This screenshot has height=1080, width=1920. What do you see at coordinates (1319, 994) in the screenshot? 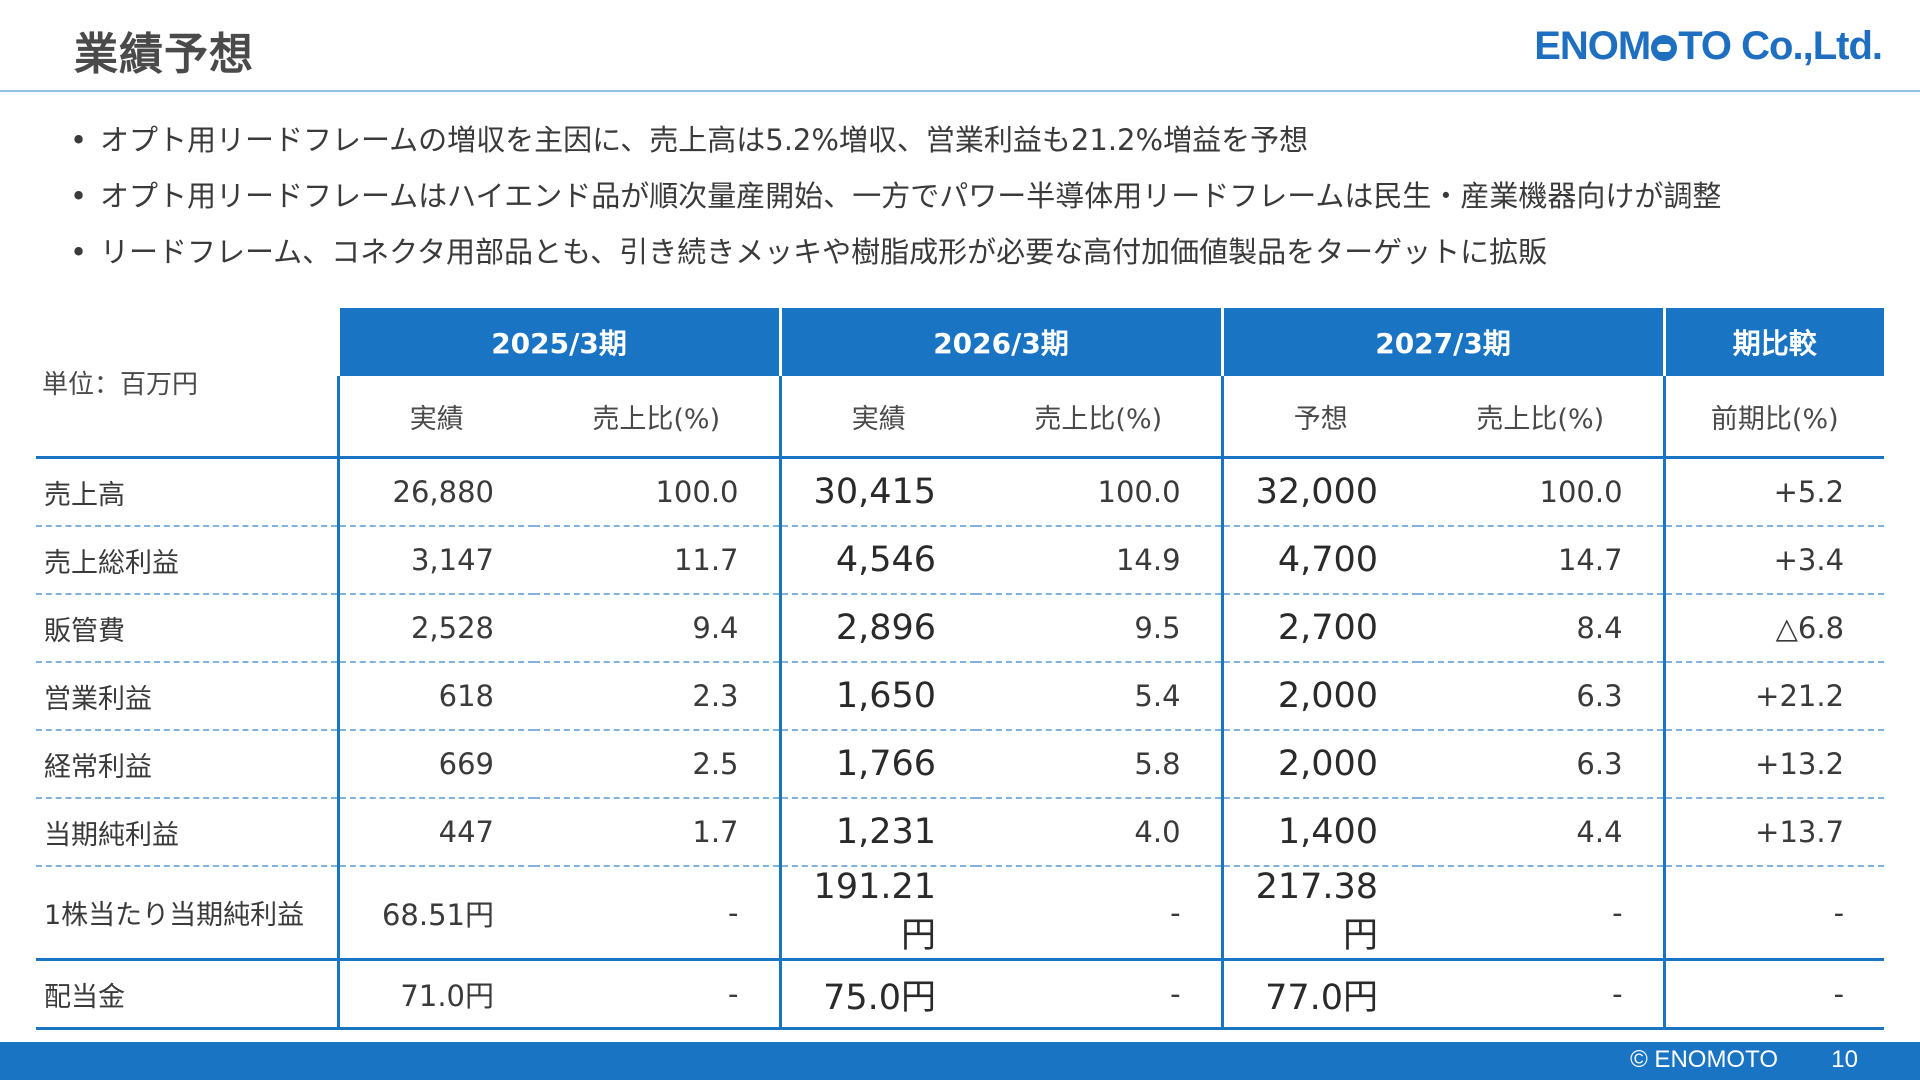
I see `cell-value: 77.0円` at bounding box center [1319, 994].